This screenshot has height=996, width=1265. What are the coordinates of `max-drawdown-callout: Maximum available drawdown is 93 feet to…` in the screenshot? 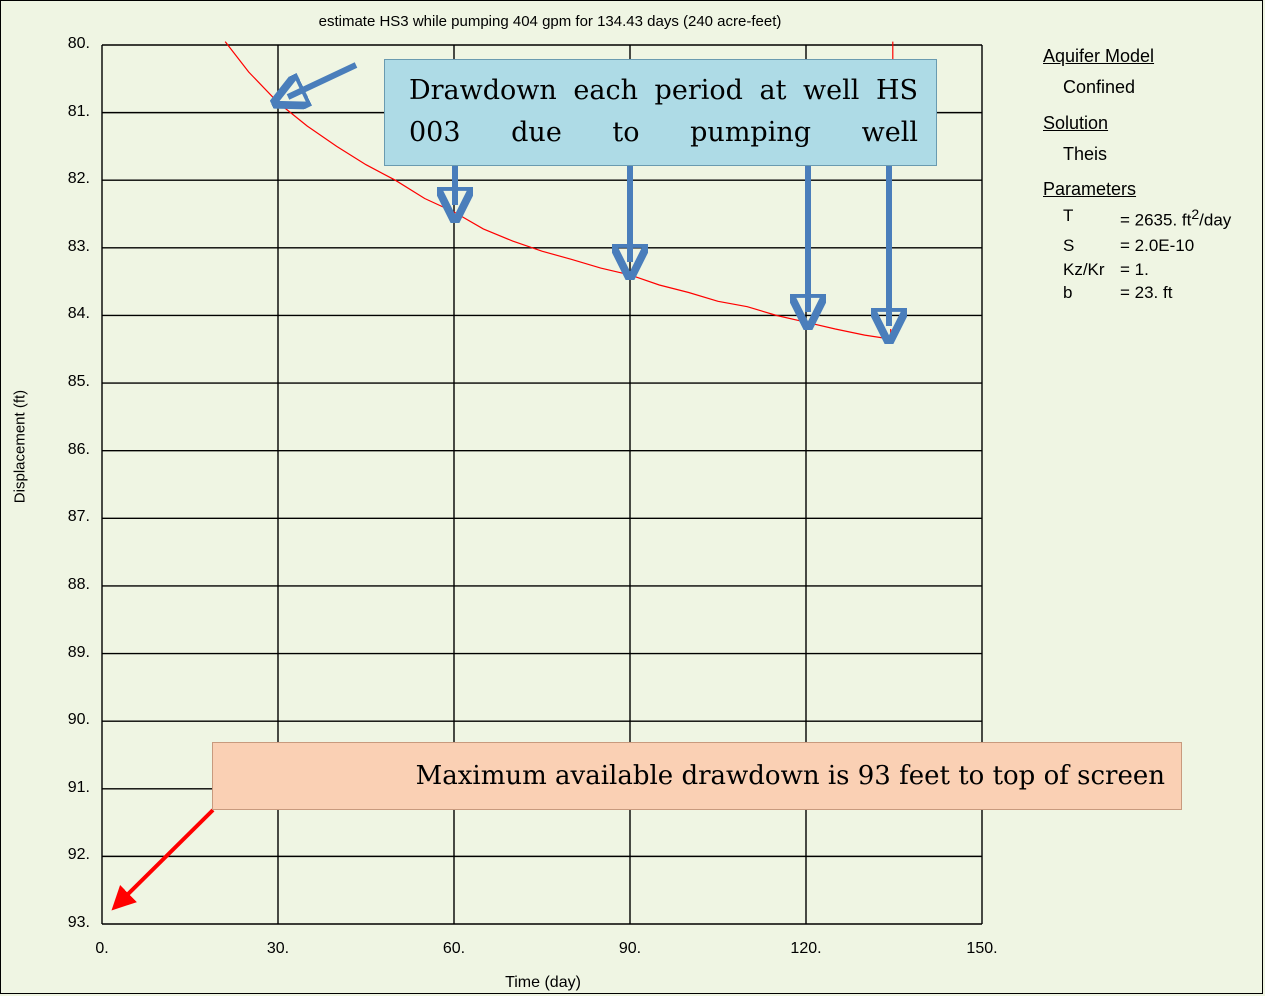 It's located at (697, 776).